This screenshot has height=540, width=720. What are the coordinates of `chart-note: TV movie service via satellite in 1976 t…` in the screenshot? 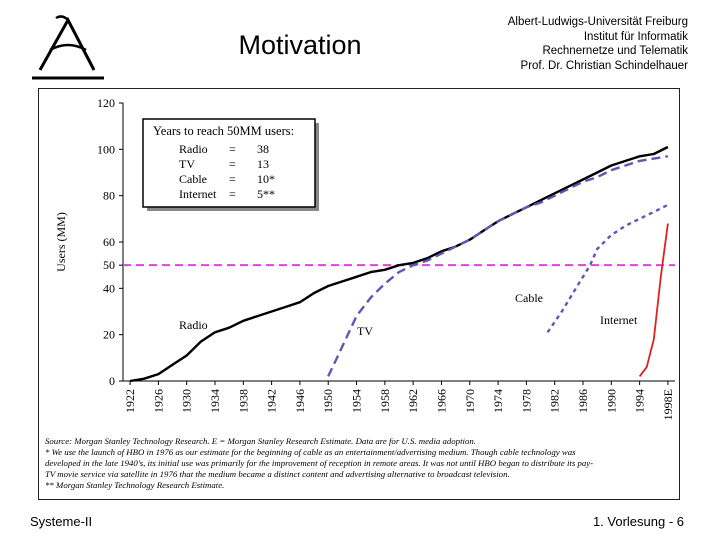 It's located at (277, 474).